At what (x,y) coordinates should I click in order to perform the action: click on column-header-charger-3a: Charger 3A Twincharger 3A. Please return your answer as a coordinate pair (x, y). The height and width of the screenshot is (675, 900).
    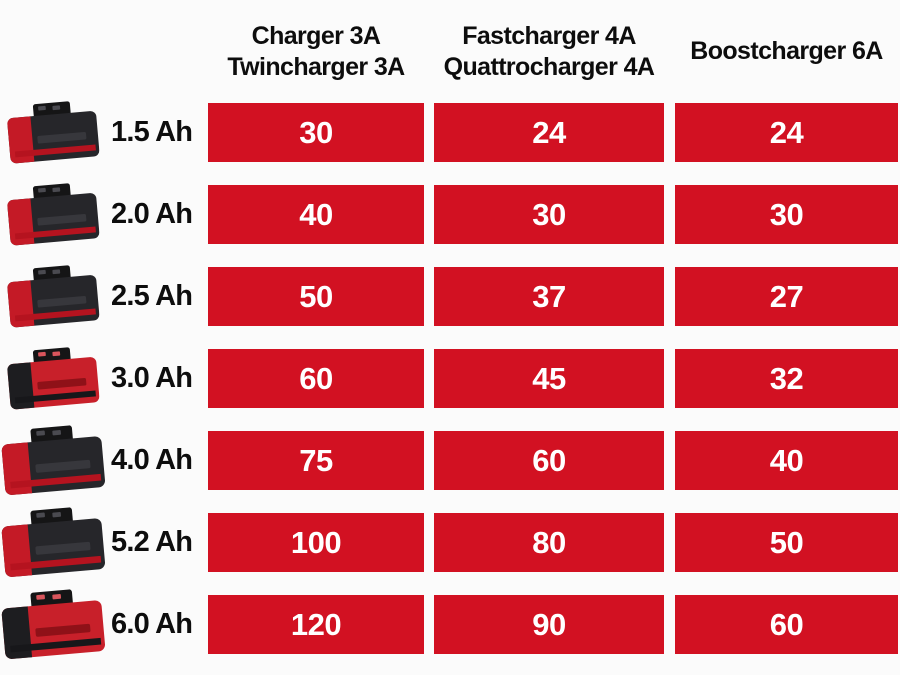
    Looking at the image, I should click on (316, 52).